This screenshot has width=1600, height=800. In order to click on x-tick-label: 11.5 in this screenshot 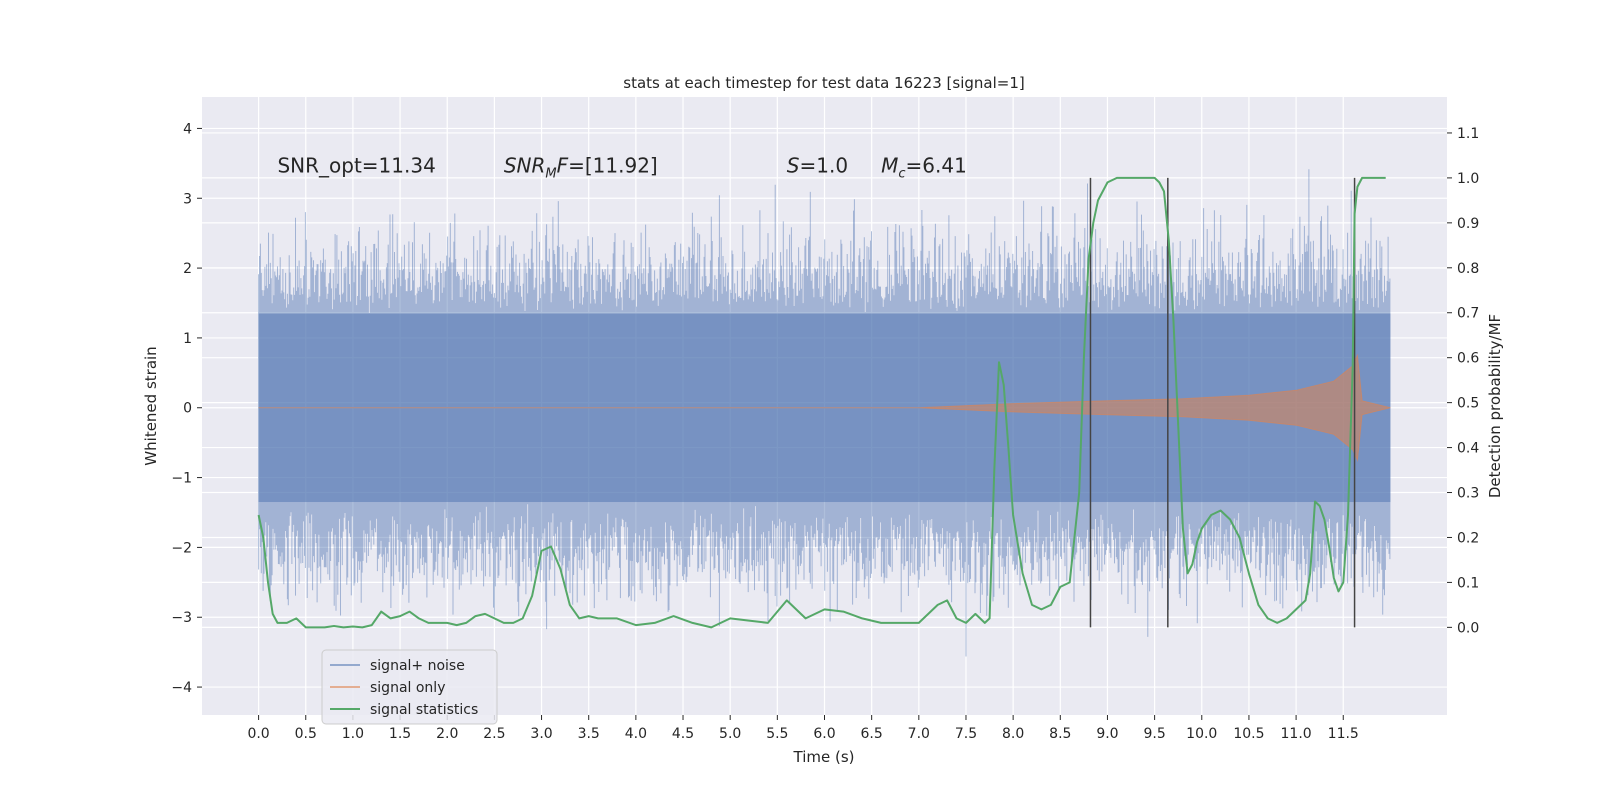, I will do `click(1343, 734)`.